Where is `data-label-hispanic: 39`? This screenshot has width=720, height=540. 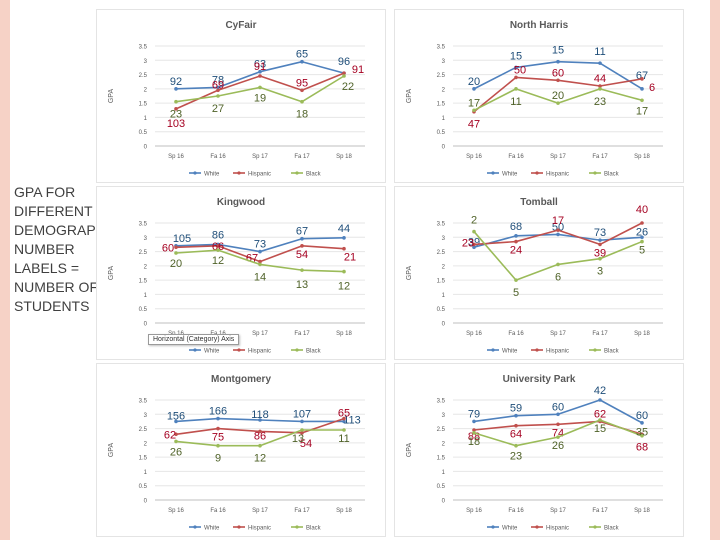
data-label-hispanic: 39 is located at coordinates (600, 253).